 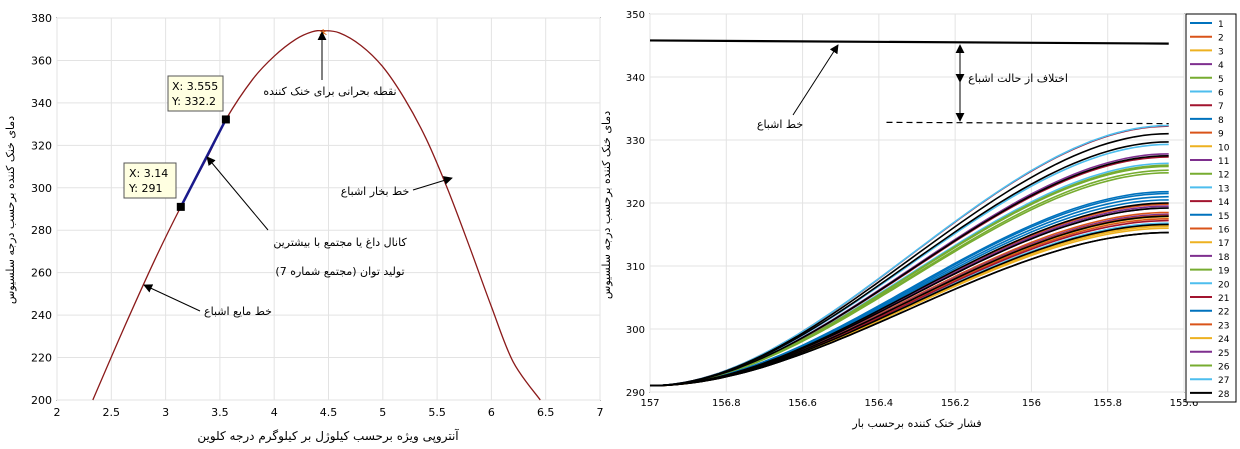 What do you see at coordinates (329, 412) in the screenshot?
I see `left-x-tick-label: 4.5` at bounding box center [329, 412].